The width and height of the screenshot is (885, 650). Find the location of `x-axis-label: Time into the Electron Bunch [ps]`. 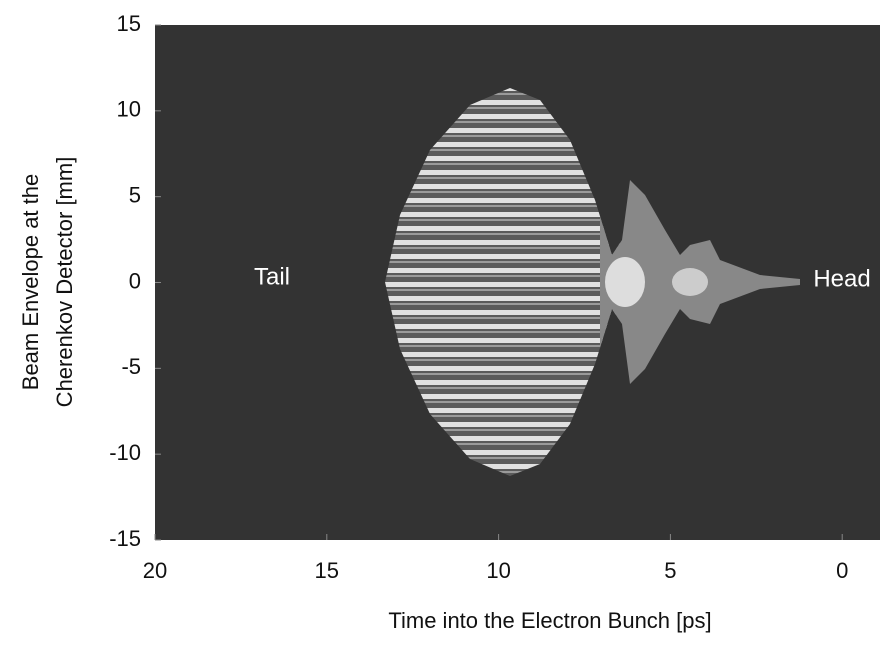

x-axis-label: Time into the Electron Bunch [ps] is located at coordinates (549, 620).